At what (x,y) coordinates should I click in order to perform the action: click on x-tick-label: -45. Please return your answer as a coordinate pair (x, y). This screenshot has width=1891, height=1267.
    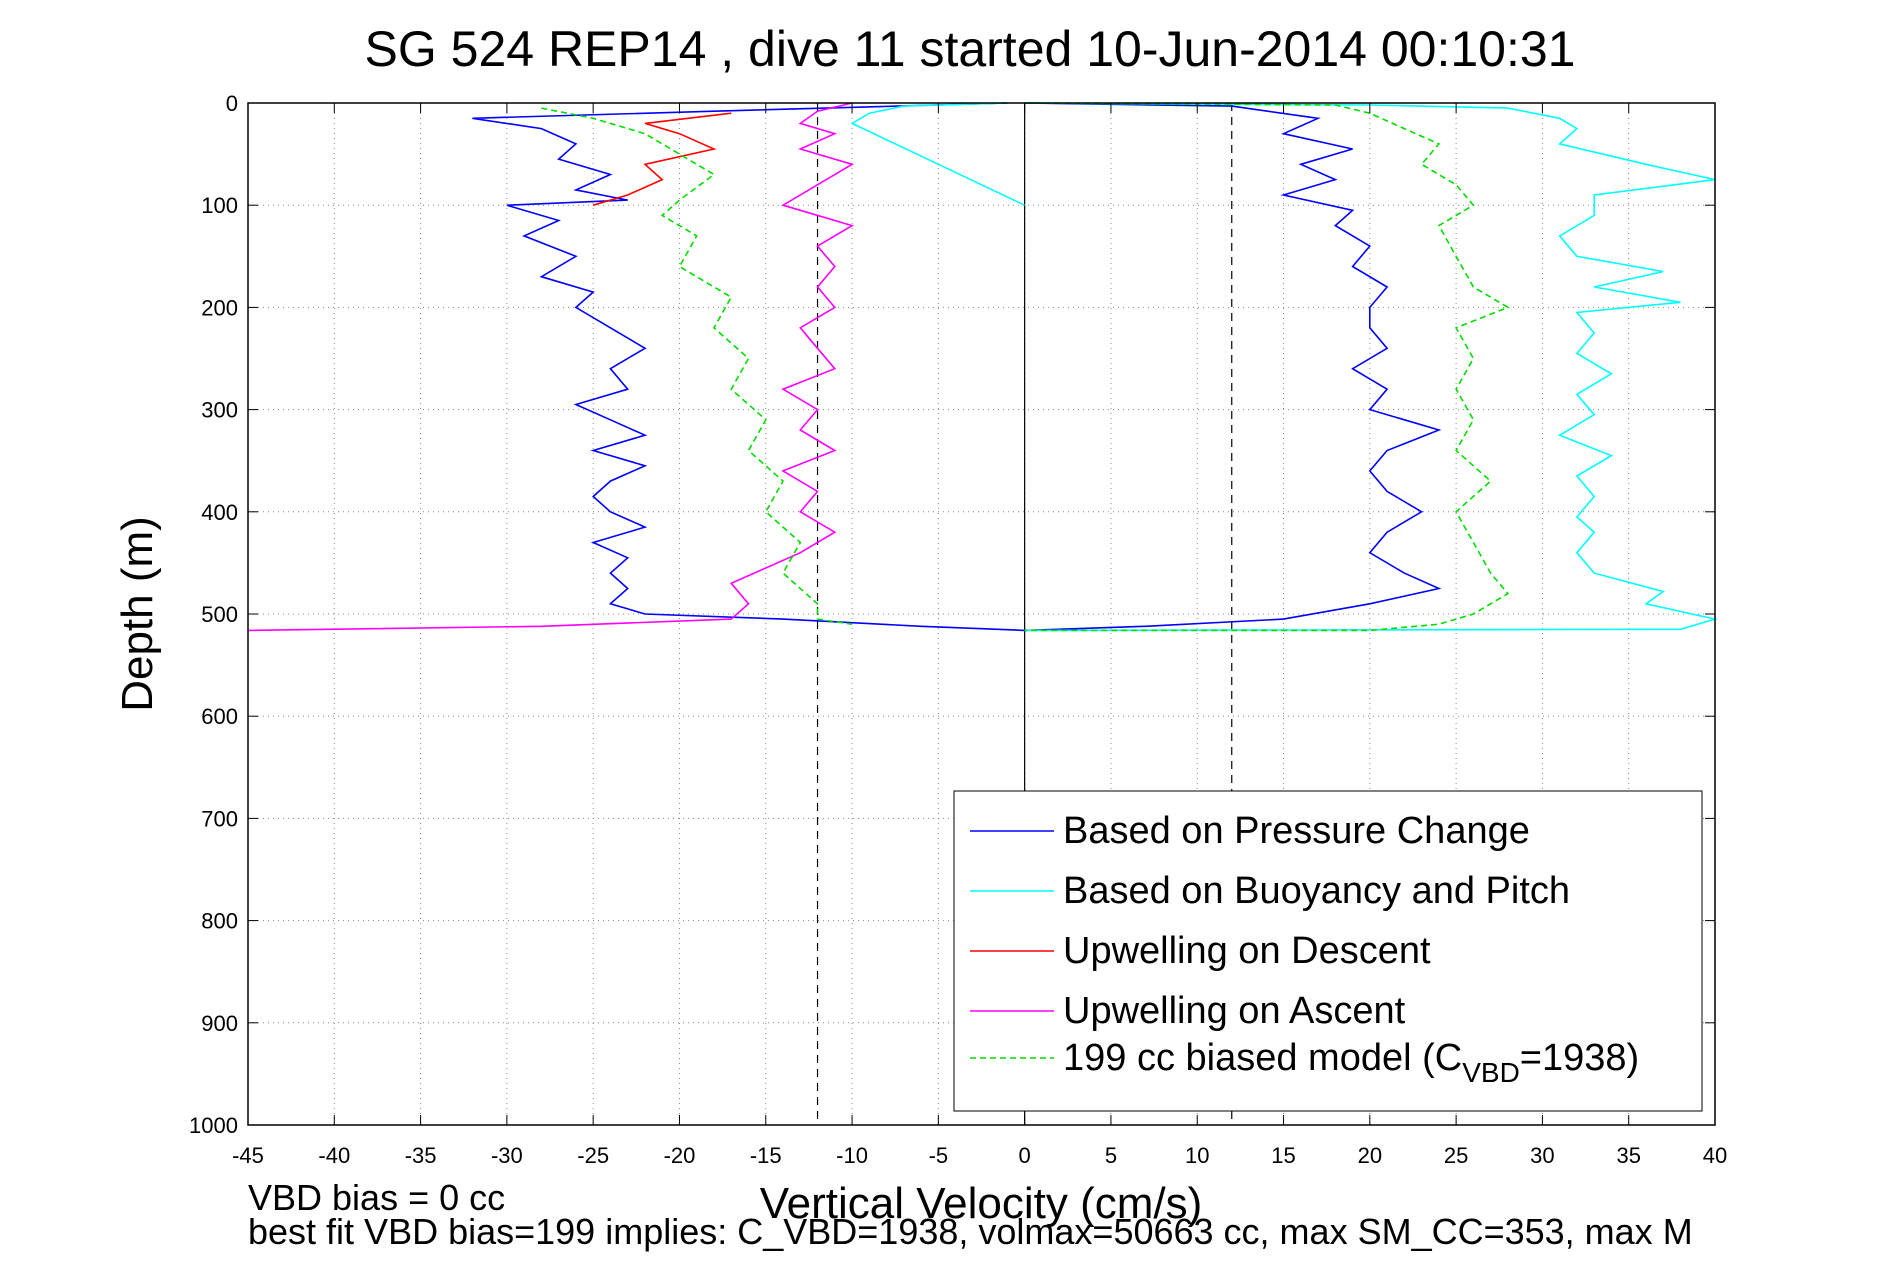
    Looking at the image, I should click on (248, 1155).